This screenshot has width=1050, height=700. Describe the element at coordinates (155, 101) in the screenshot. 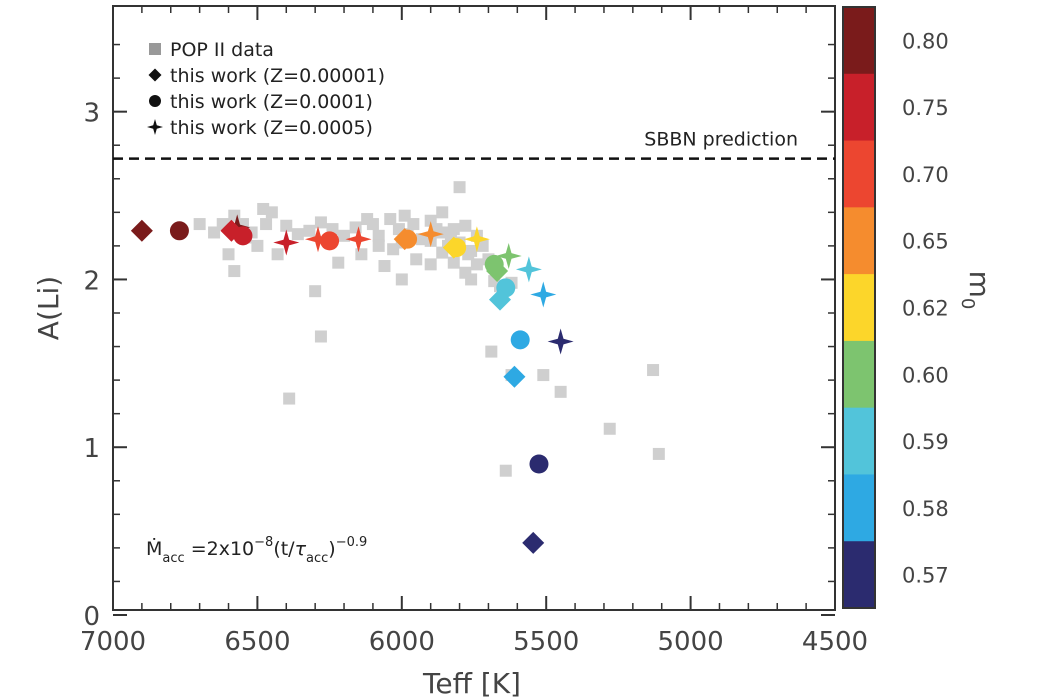

I see `legend-circle-icon` at that location.